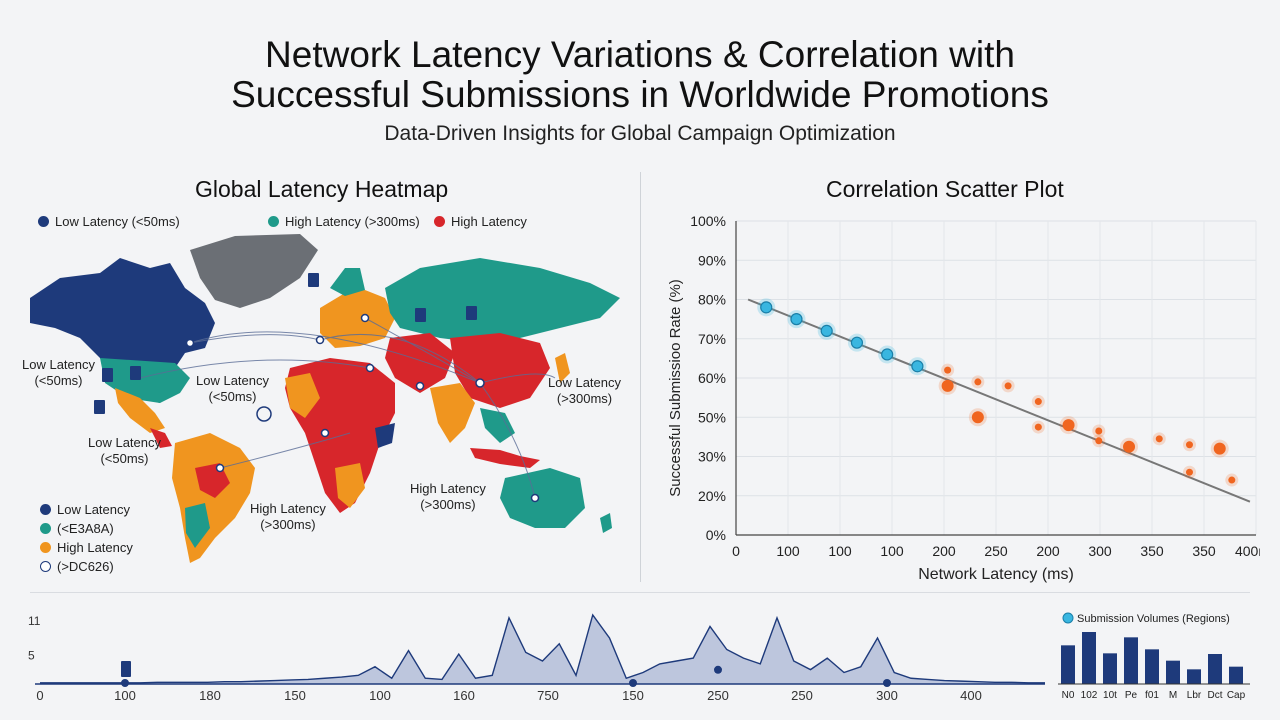  What do you see at coordinates (126, 669) in the screenshot?
I see `server-icon` at bounding box center [126, 669].